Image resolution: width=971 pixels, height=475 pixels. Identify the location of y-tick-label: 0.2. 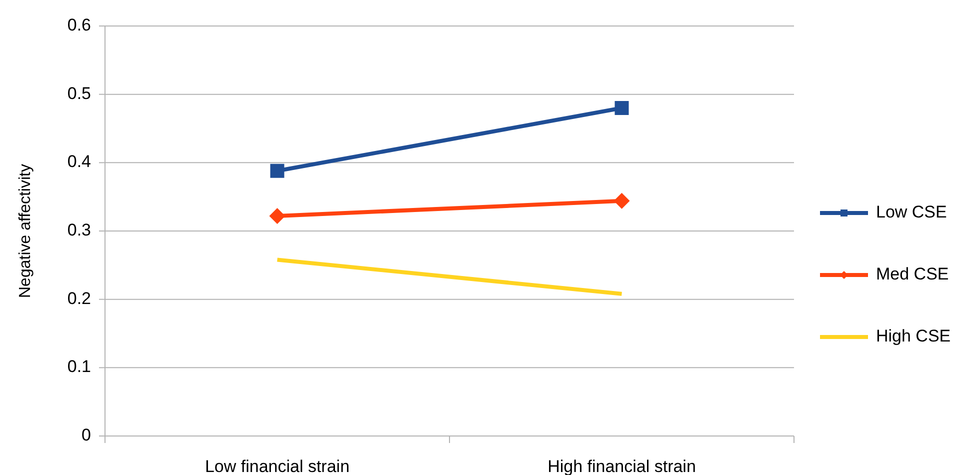
(79, 298).